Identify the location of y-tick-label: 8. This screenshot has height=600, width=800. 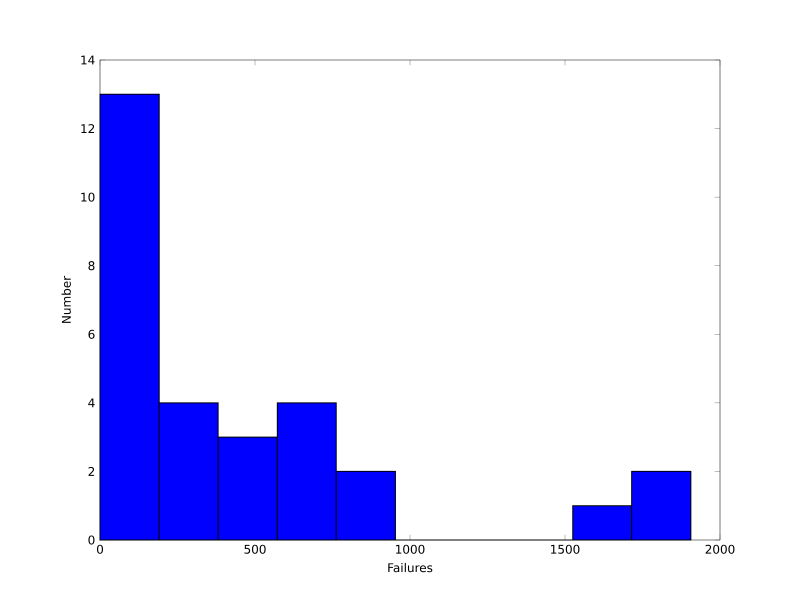
(91, 265).